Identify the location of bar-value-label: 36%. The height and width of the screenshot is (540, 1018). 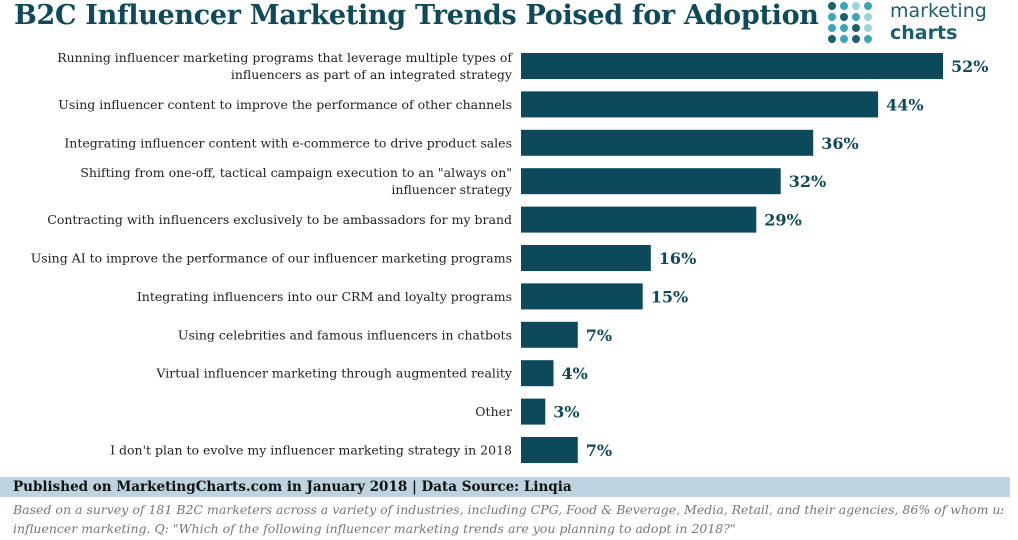
(839, 143).